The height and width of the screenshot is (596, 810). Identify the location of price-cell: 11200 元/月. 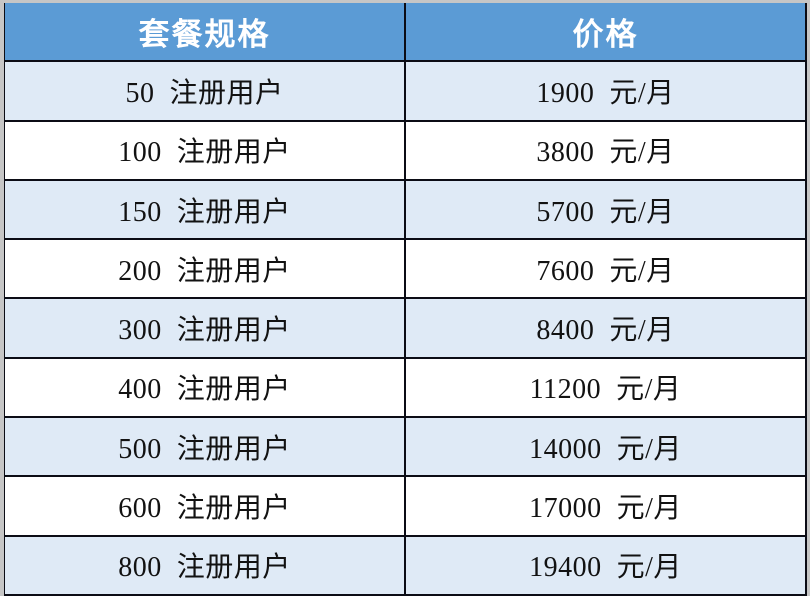
(605, 387).